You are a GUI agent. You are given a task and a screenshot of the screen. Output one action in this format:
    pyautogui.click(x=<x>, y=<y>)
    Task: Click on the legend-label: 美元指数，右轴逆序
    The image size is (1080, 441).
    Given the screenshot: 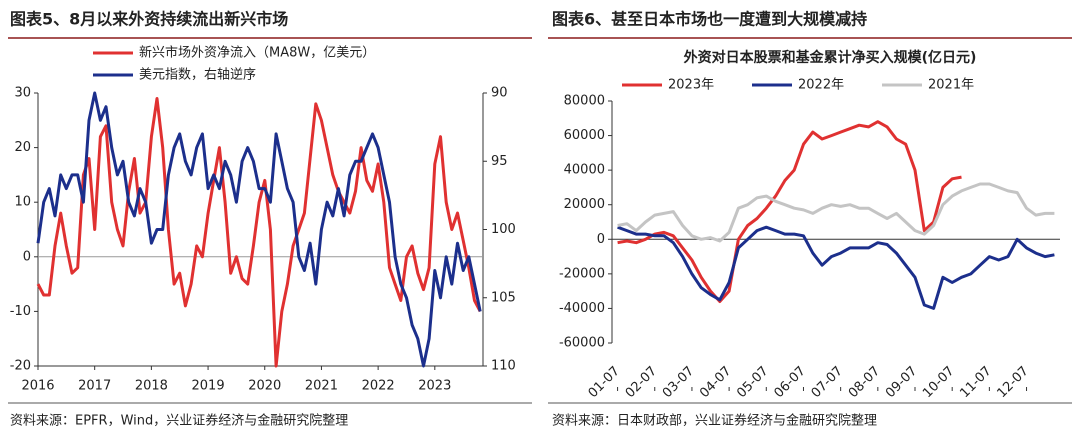 What is the action you would take?
    pyautogui.click(x=197, y=75)
    